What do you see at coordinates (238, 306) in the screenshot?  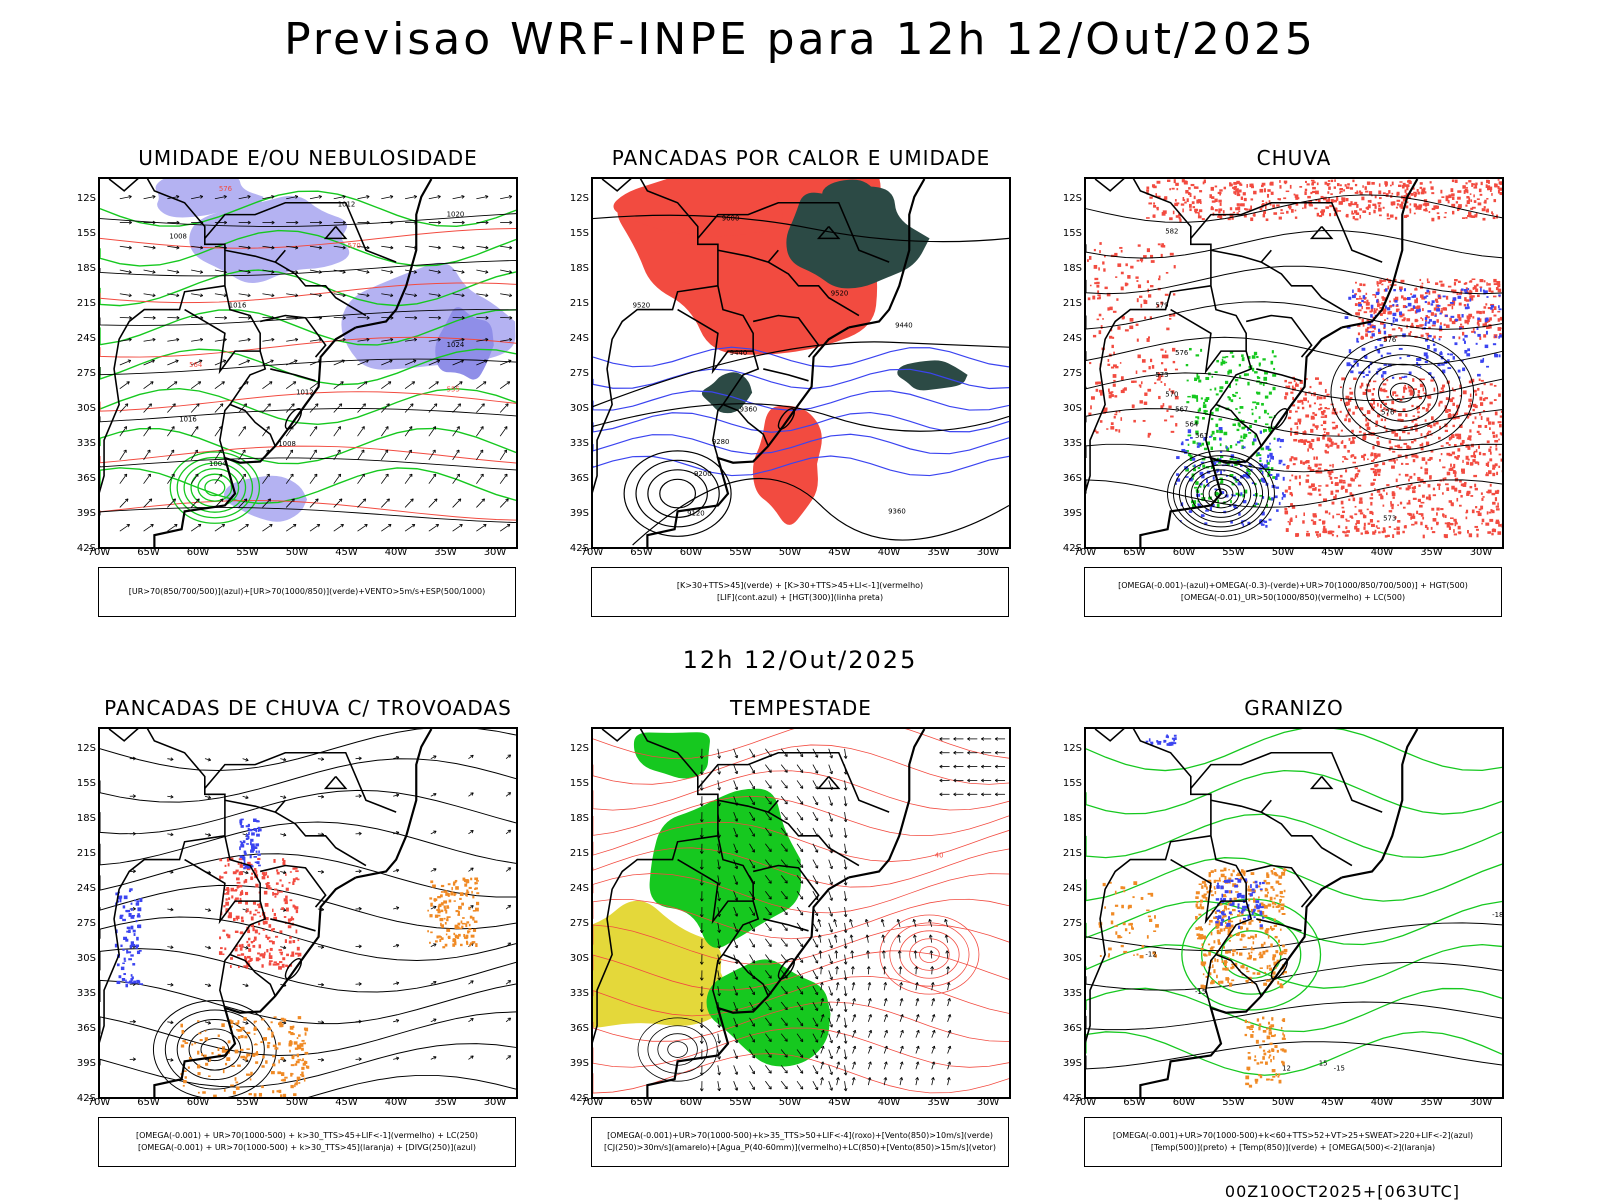 I see `contour-label: 1016` at bounding box center [238, 306].